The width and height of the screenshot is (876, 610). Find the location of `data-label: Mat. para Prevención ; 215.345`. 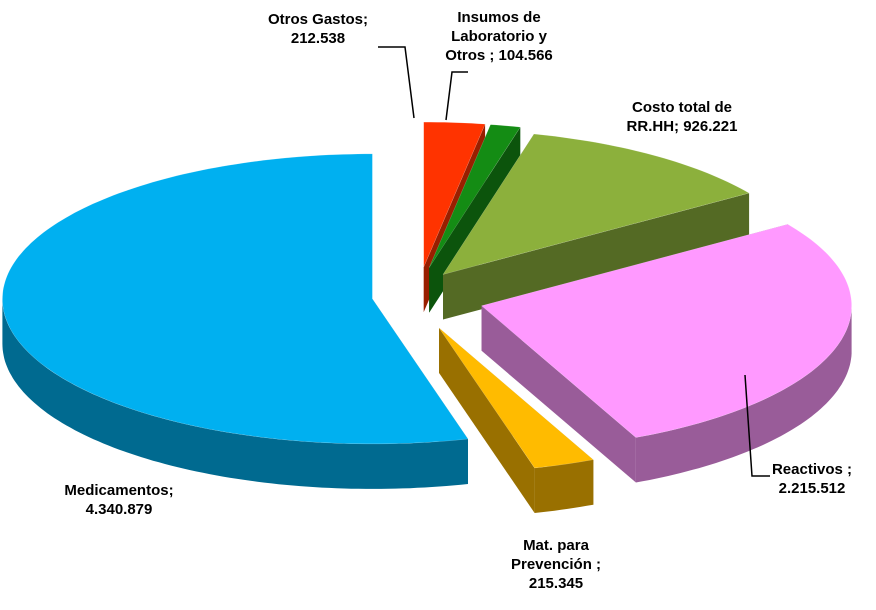

data-label: Mat. para Prevención ; 215.345 is located at coordinates (556, 564).